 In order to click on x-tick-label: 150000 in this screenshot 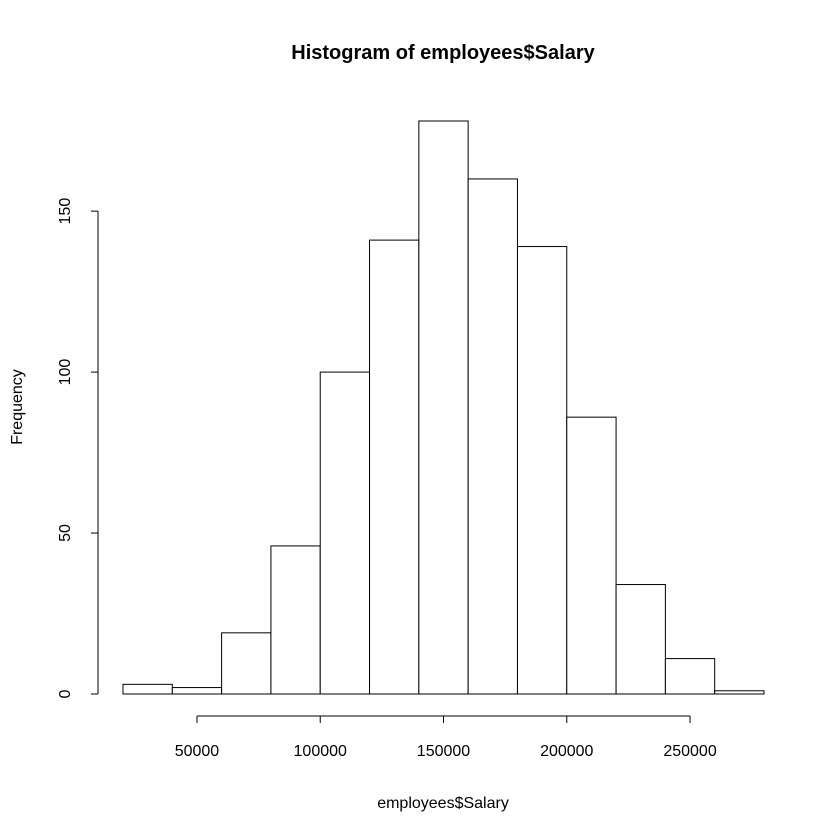, I will do `click(443, 751)`.